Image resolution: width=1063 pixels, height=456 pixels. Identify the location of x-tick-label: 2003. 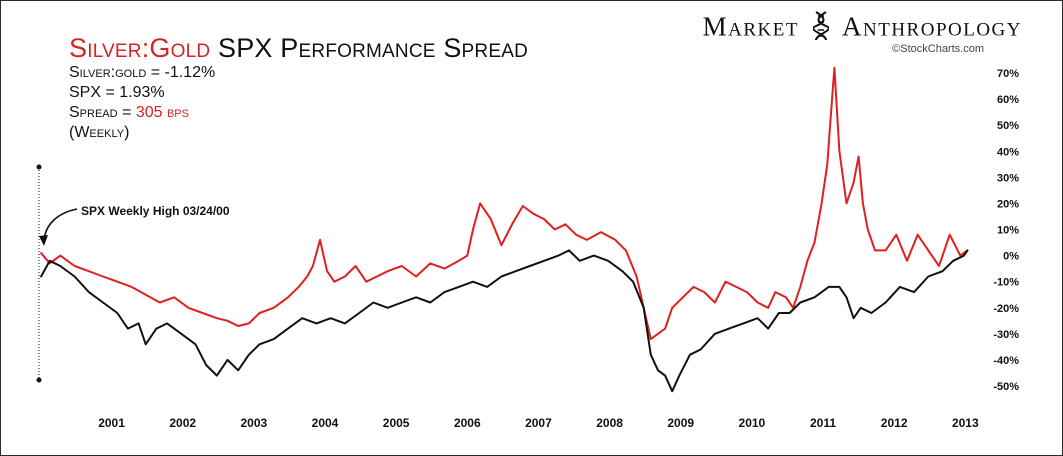
(254, 423).